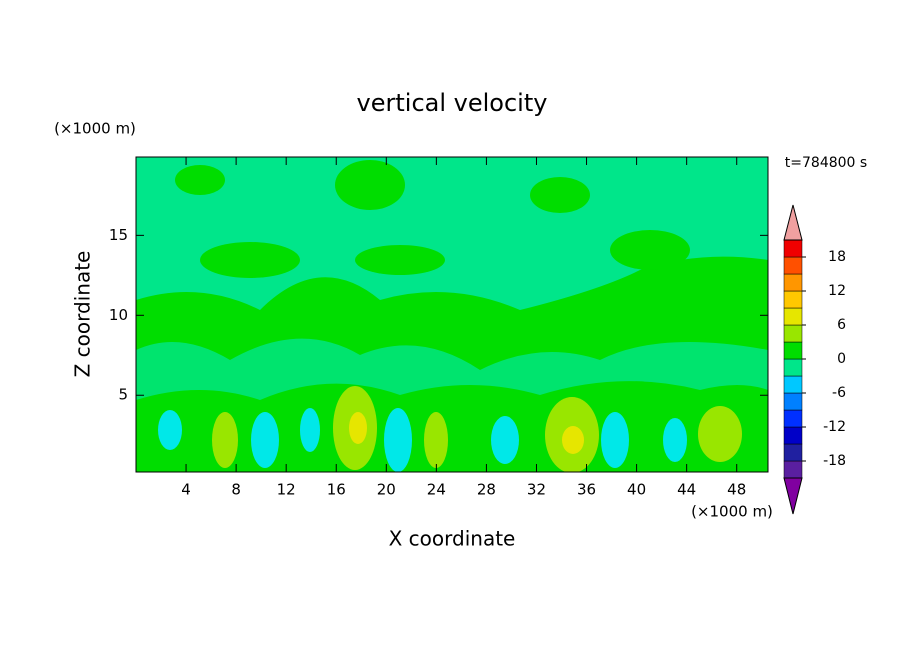 The height and width of the screenshot is (654, 904). What do you see at coordinates (841, 359) in the screenshot?
I see `colorbar-label: 0` at bounding box center [841, 359].